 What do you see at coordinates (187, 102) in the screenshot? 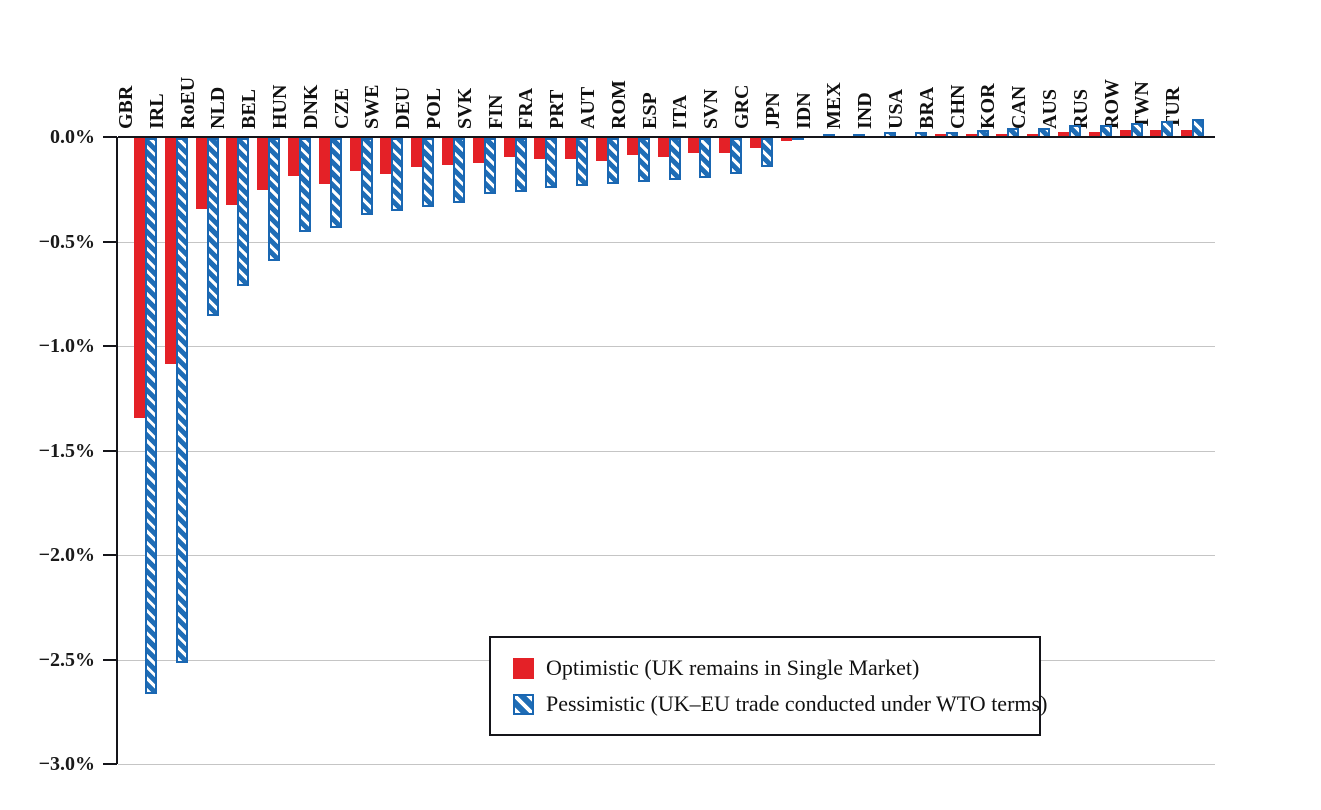
I see `category-label-RoEU: RoEU` at bounding box center [187, 102].